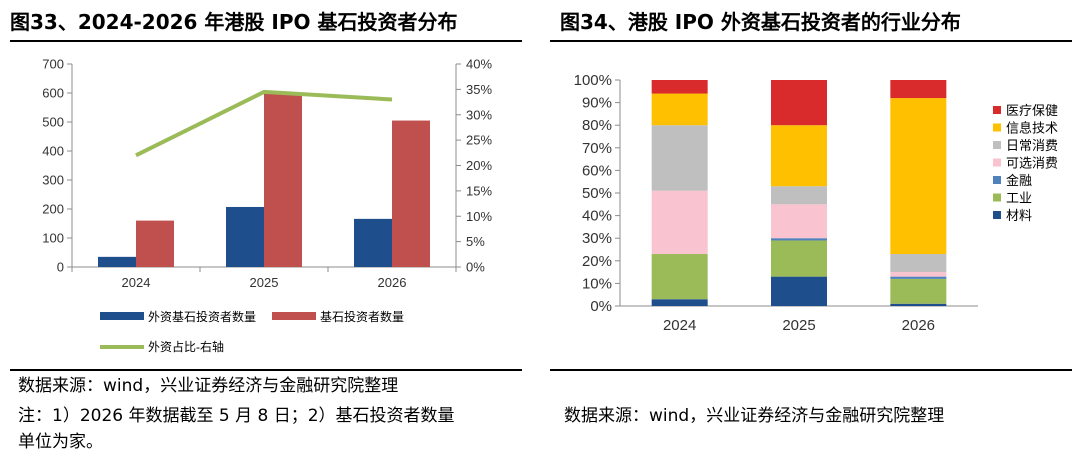 The image size is (1080, 460). I want to click on y-tick-label: 70%, so click(597, 148).